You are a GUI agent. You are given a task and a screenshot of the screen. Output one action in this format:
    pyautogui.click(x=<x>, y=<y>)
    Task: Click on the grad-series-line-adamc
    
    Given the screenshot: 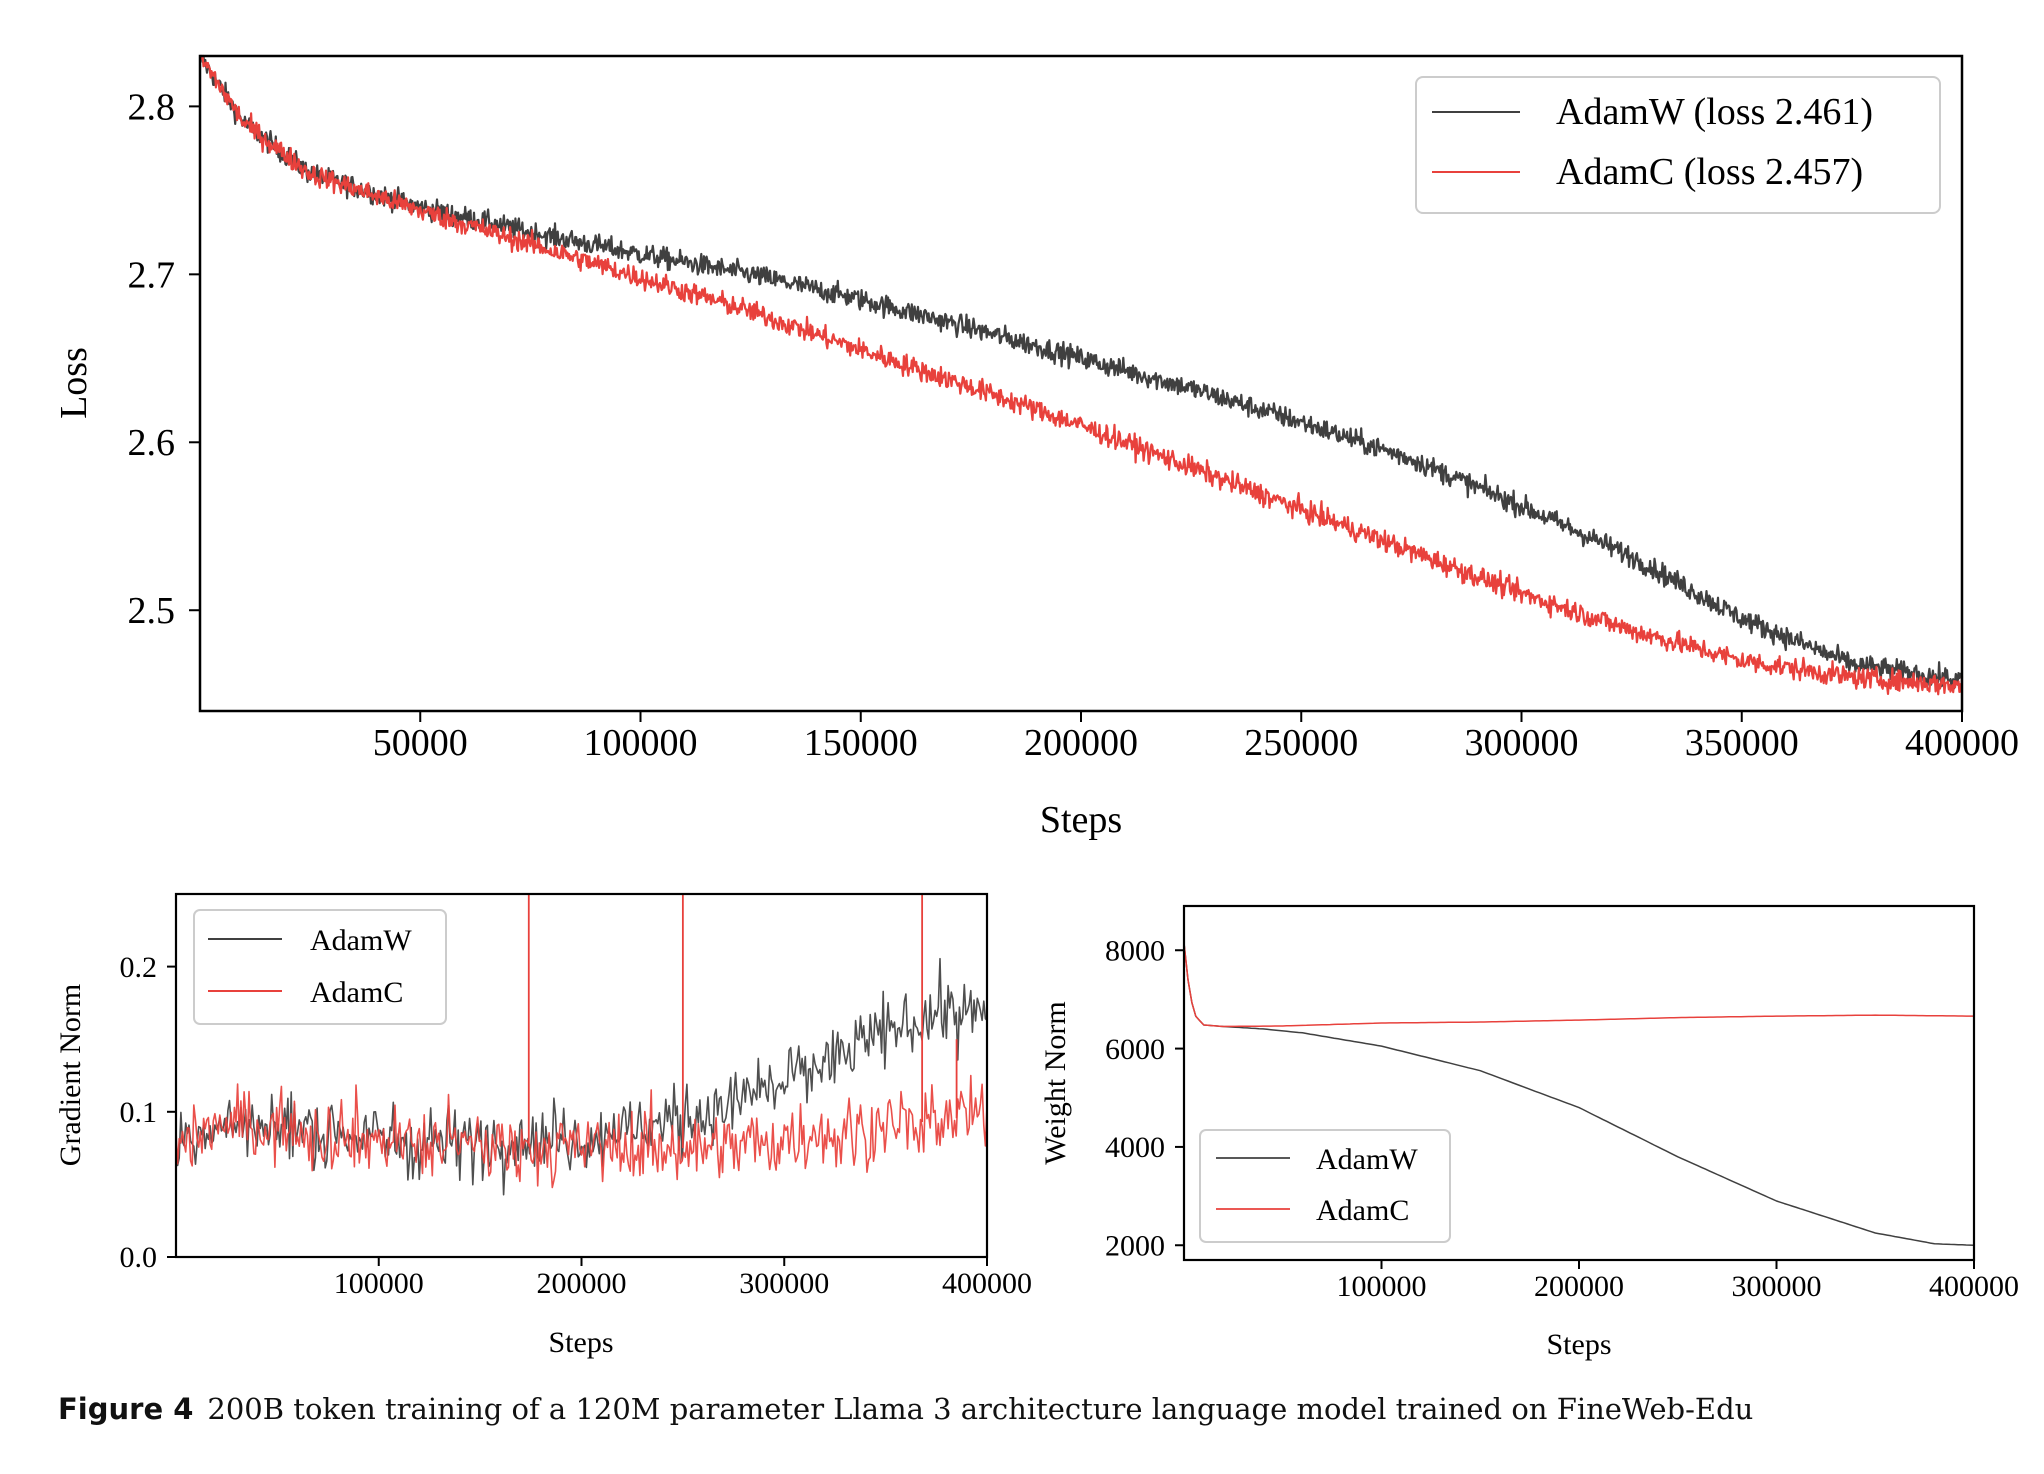 What is the action you would take?
    pyautogui.click(x=581, y=1131)
    